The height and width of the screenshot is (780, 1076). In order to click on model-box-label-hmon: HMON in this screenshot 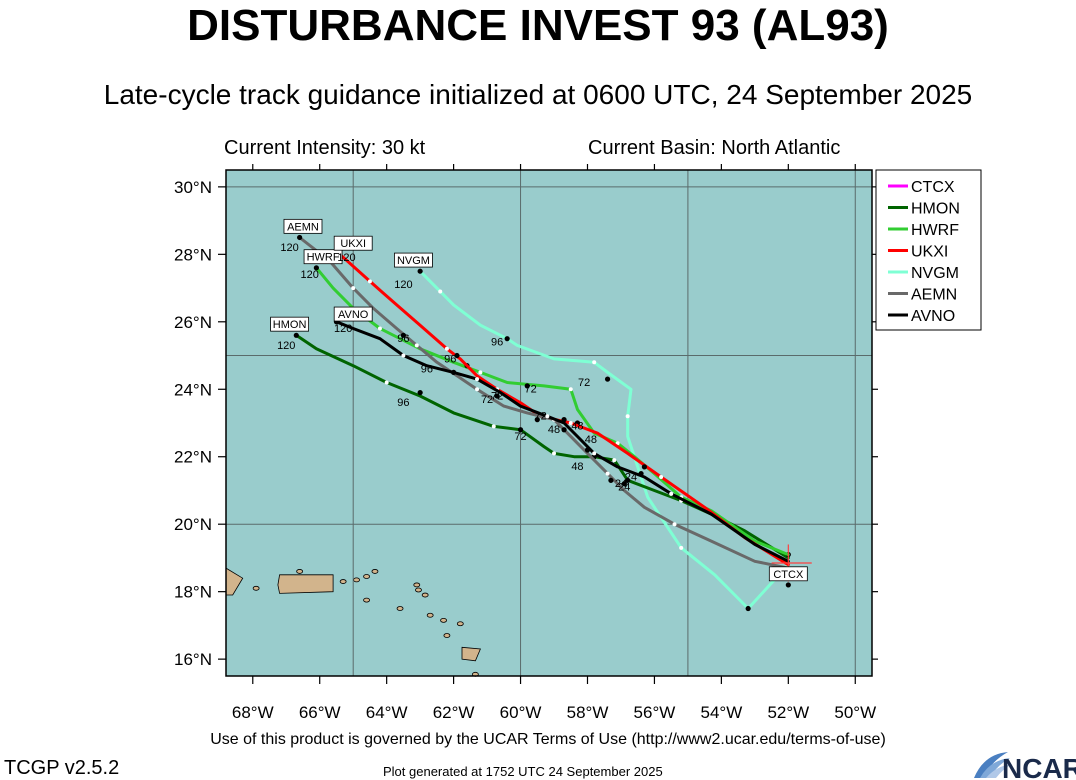, I will do `click(290, 325)`.